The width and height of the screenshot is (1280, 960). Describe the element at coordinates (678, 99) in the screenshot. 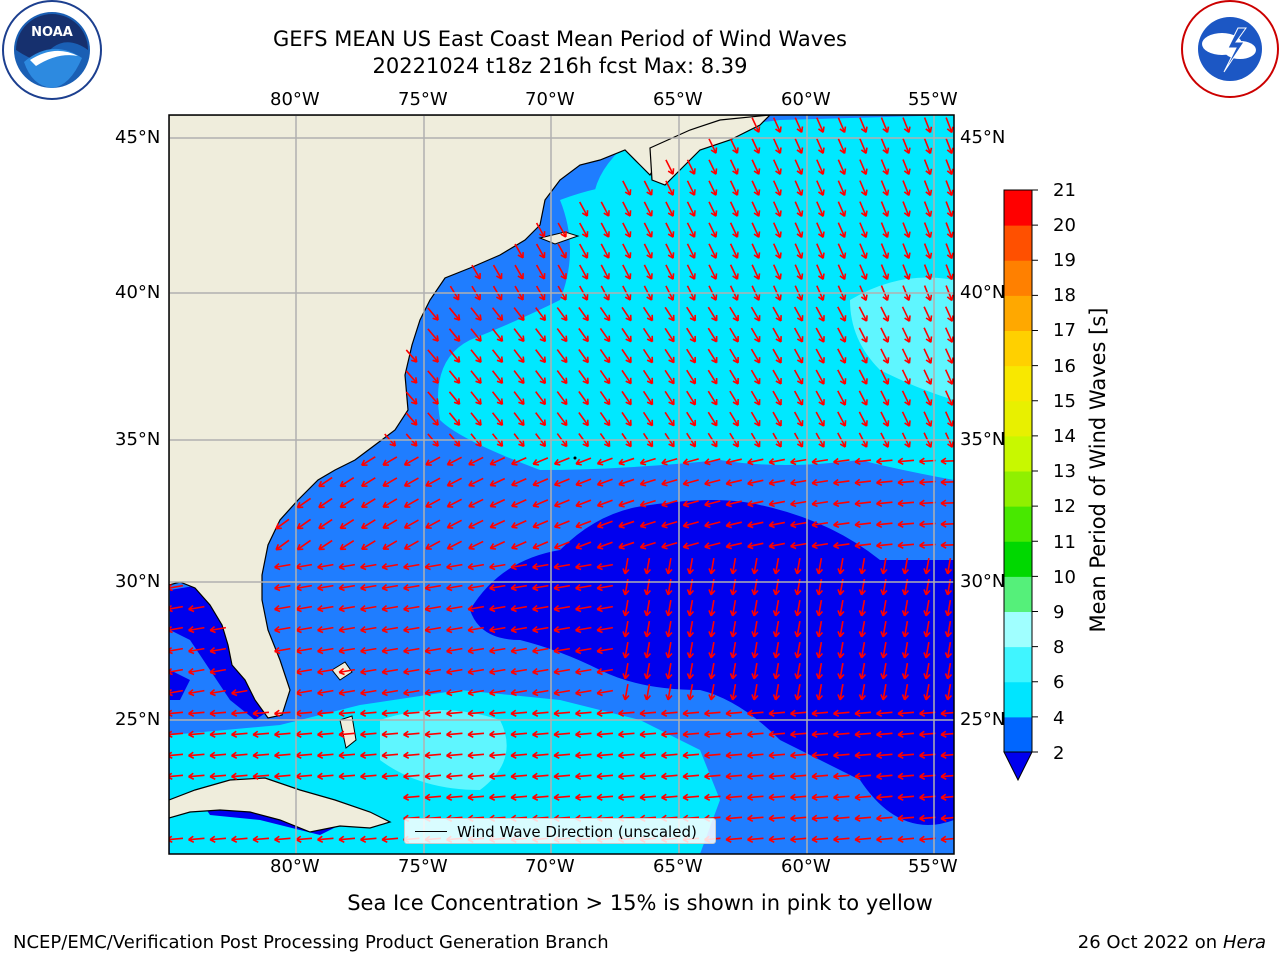

I see `lon-label-top: 65°W` at that location.